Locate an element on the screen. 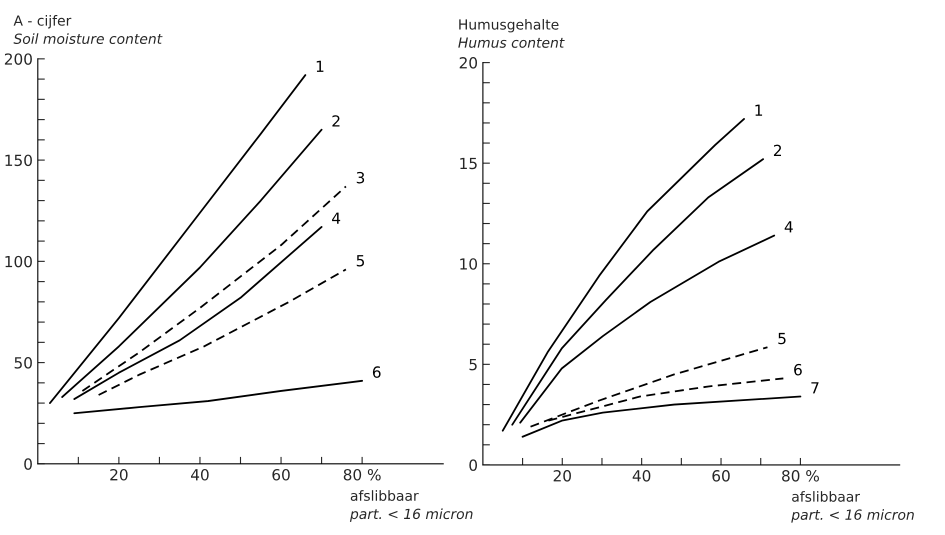 Image resolution: width=945 pixels, height=535 pixels. series-label: 3 is located at coordinates (360, 178).